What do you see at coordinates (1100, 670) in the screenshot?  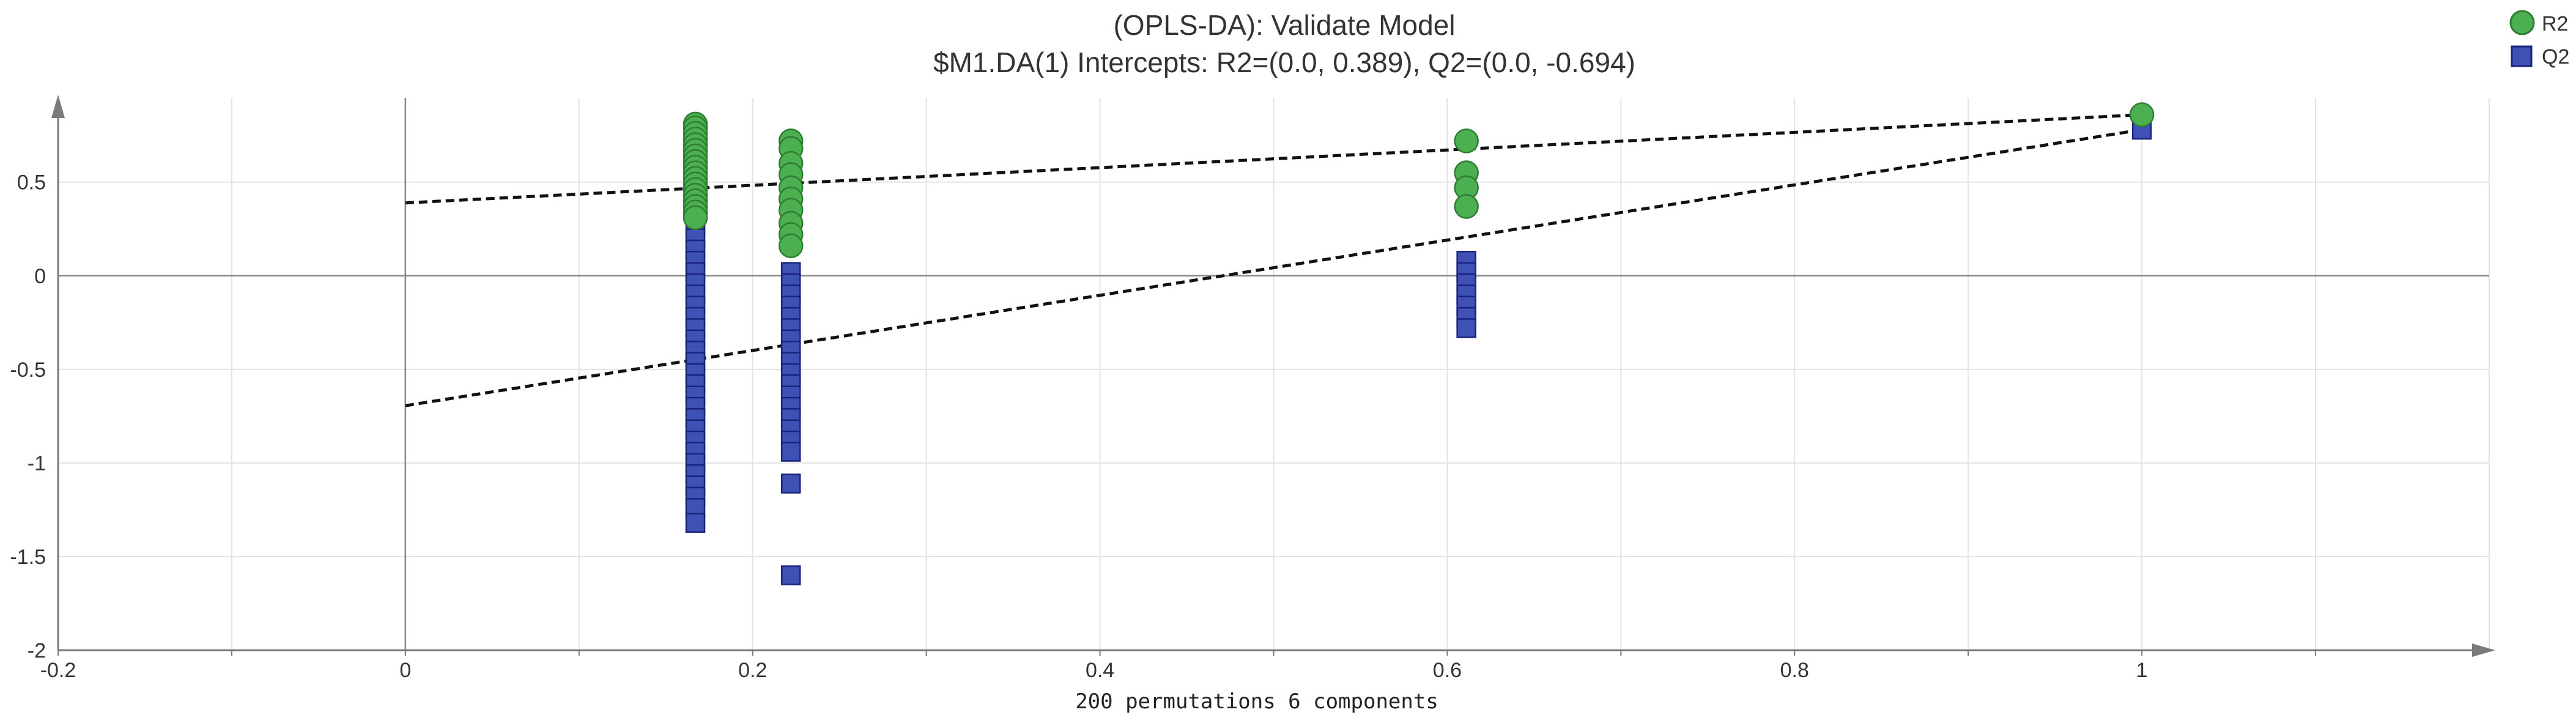 I see `x-tick-label: 0.4` at bounding box center [1100, 670].